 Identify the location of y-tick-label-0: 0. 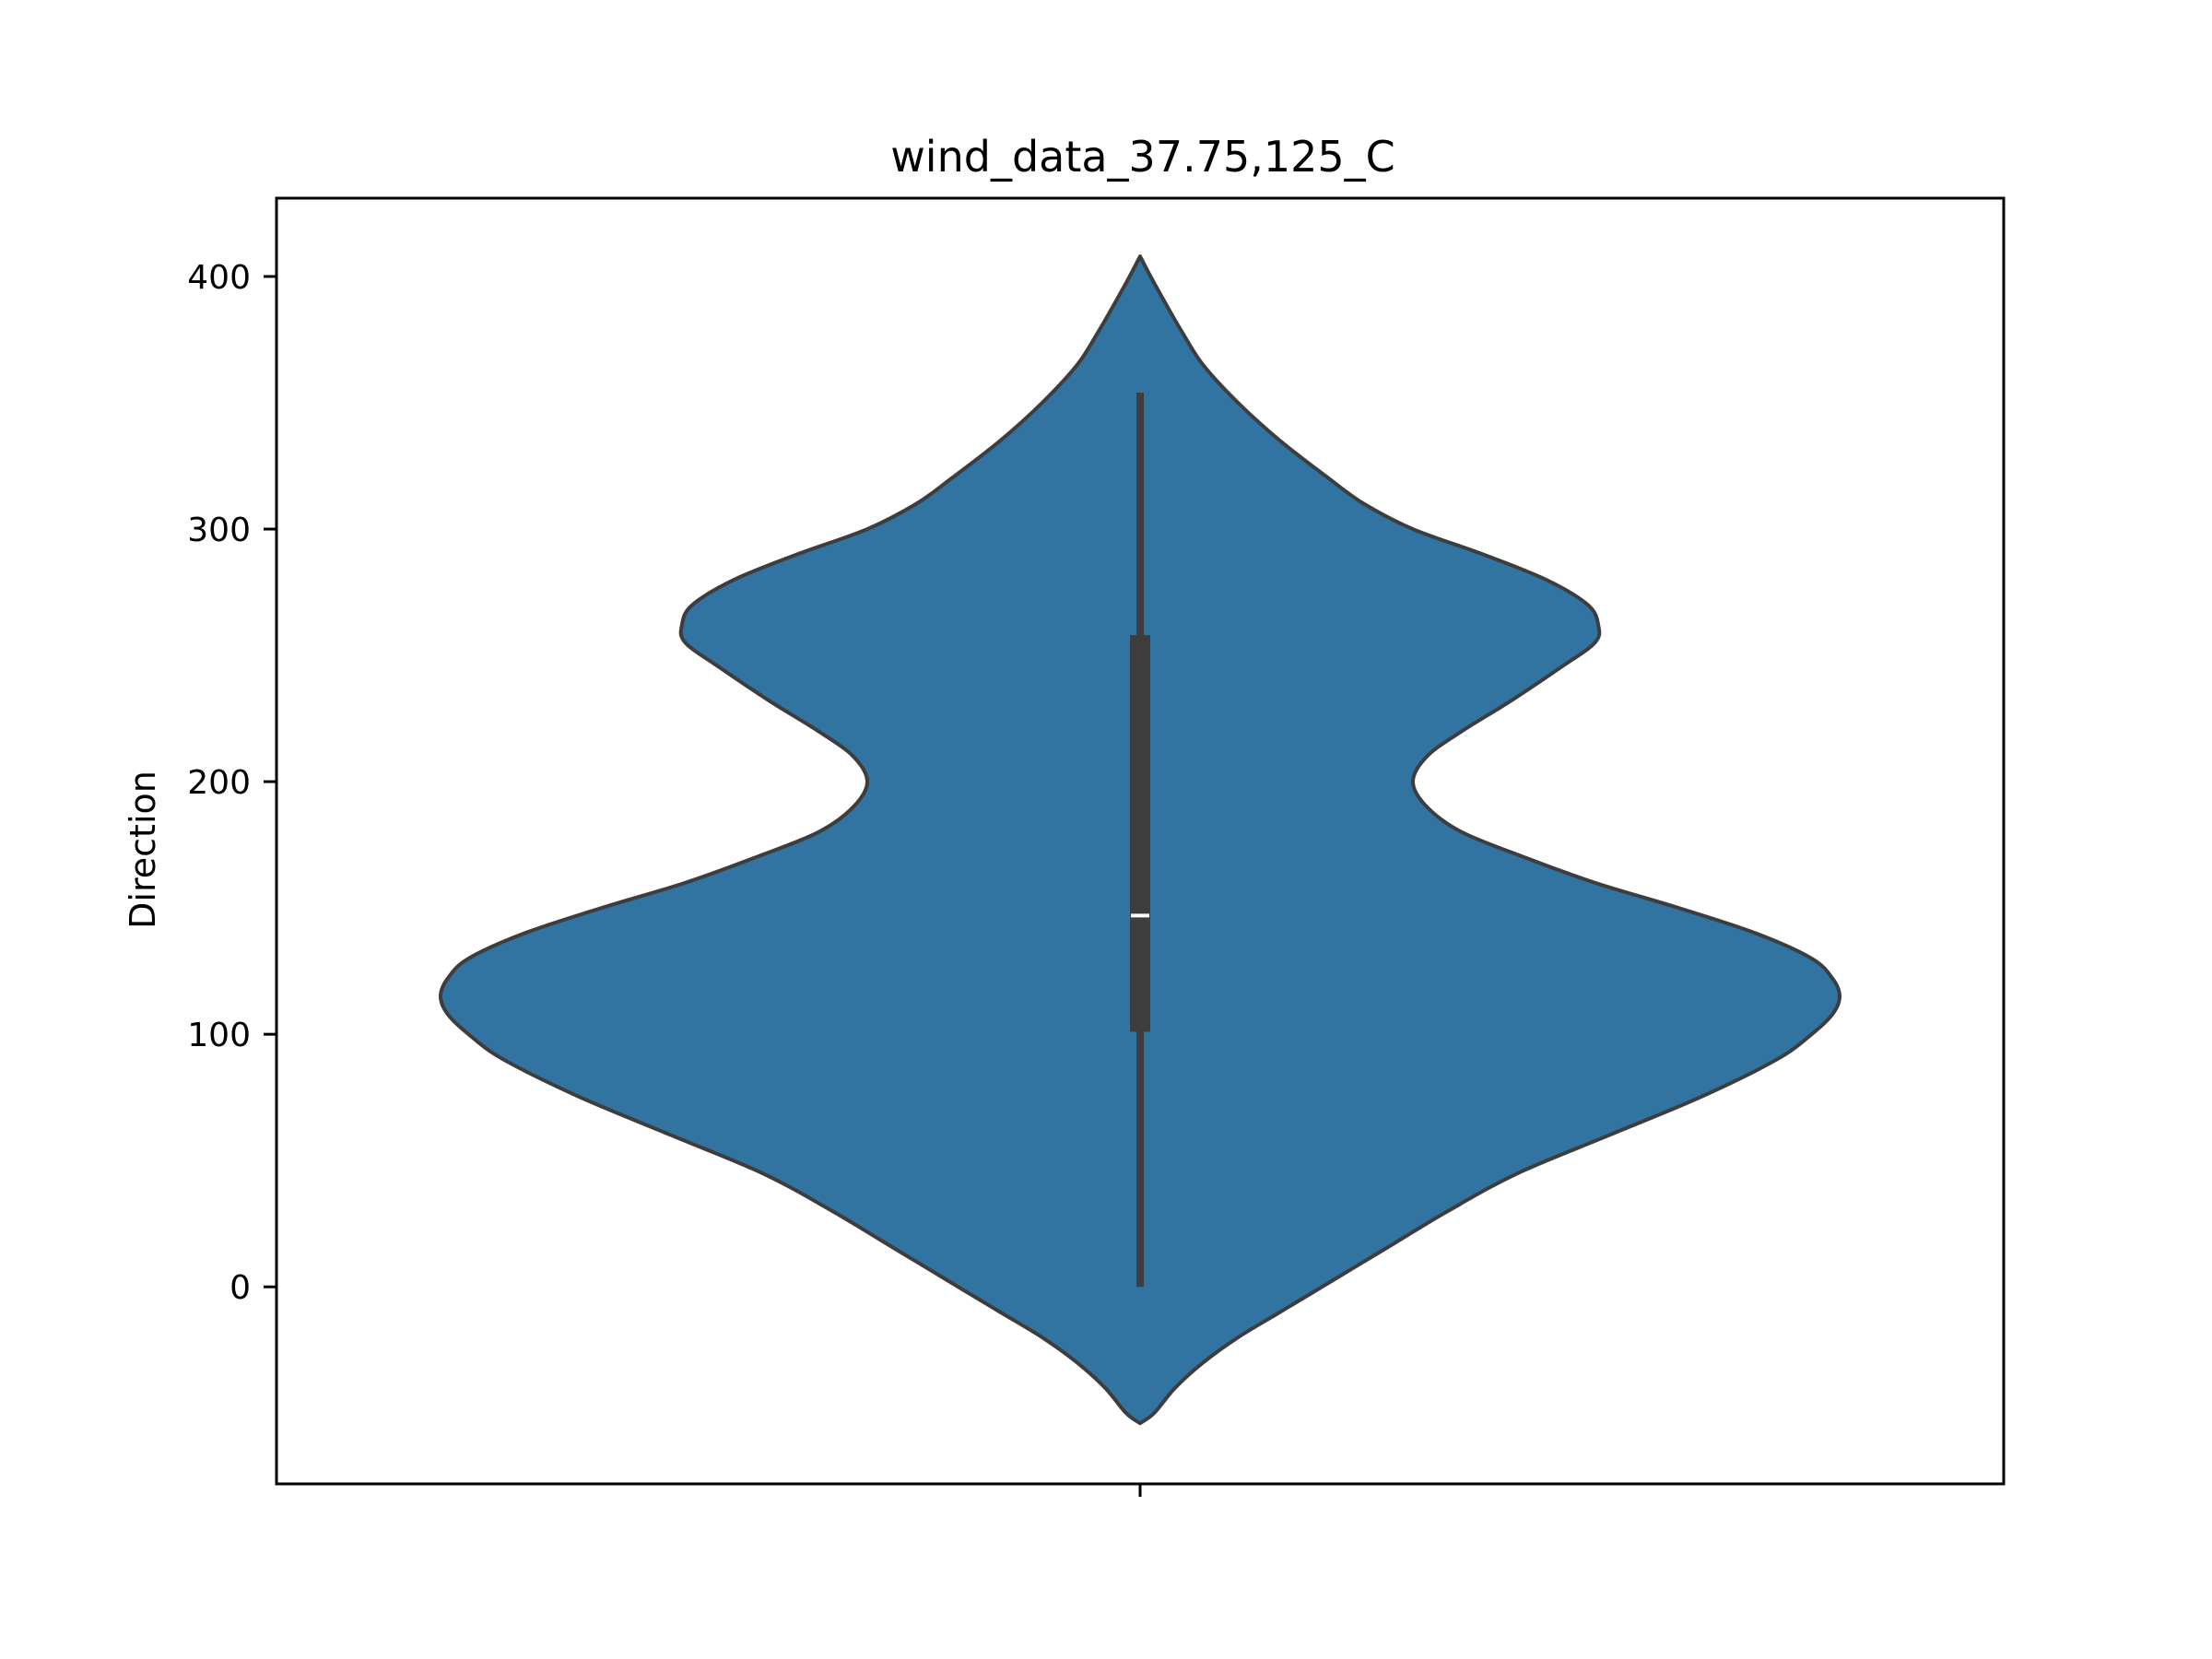
(240, 1288).